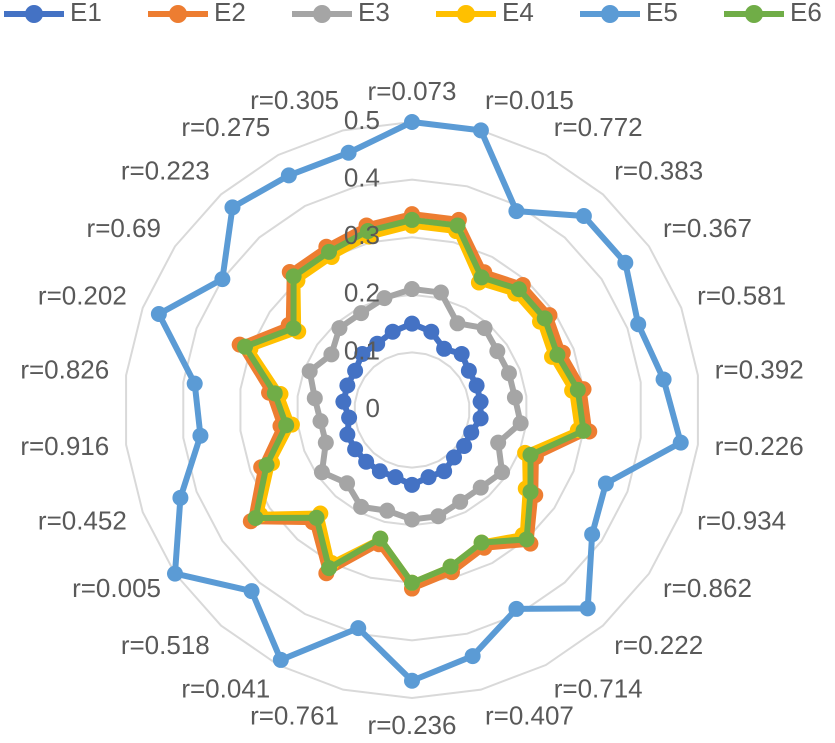 The width and height of the screenshot is (835, 743). What do you see at coordinates (362, 293) in the screenshot?
I see `y-tick-label: 0.2` at bounding box center [362, 293].